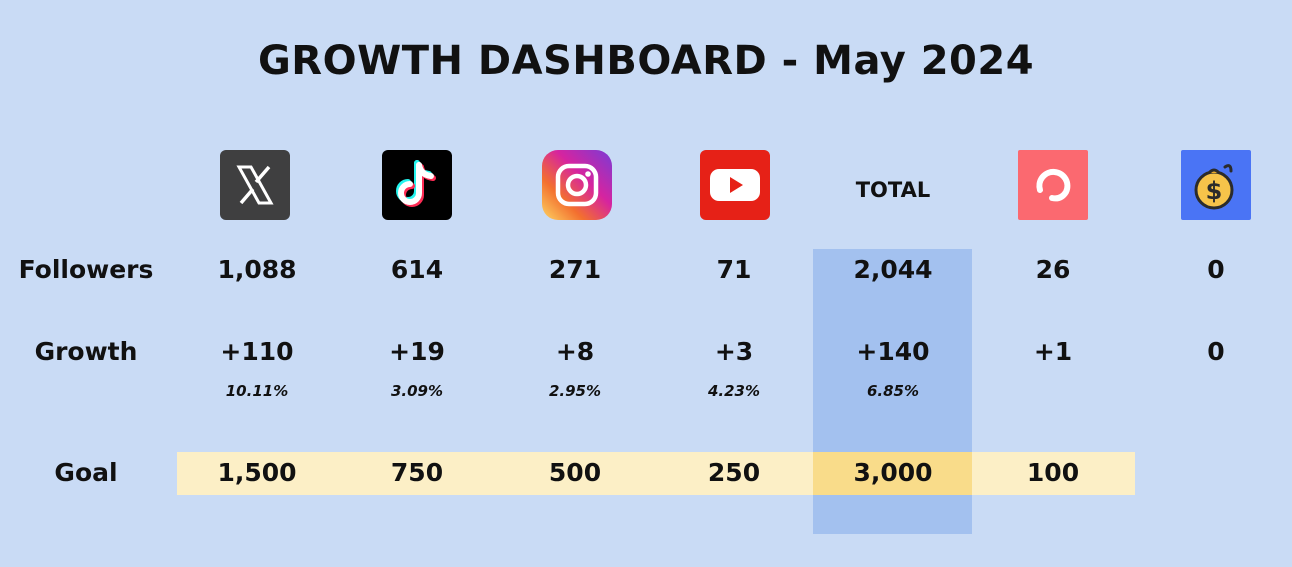 The height and width of the screenshot is (567, 1292). Describe the element at coordinates (257, 472) in the screenshot. I see `goal-x: 1,500` at that location.